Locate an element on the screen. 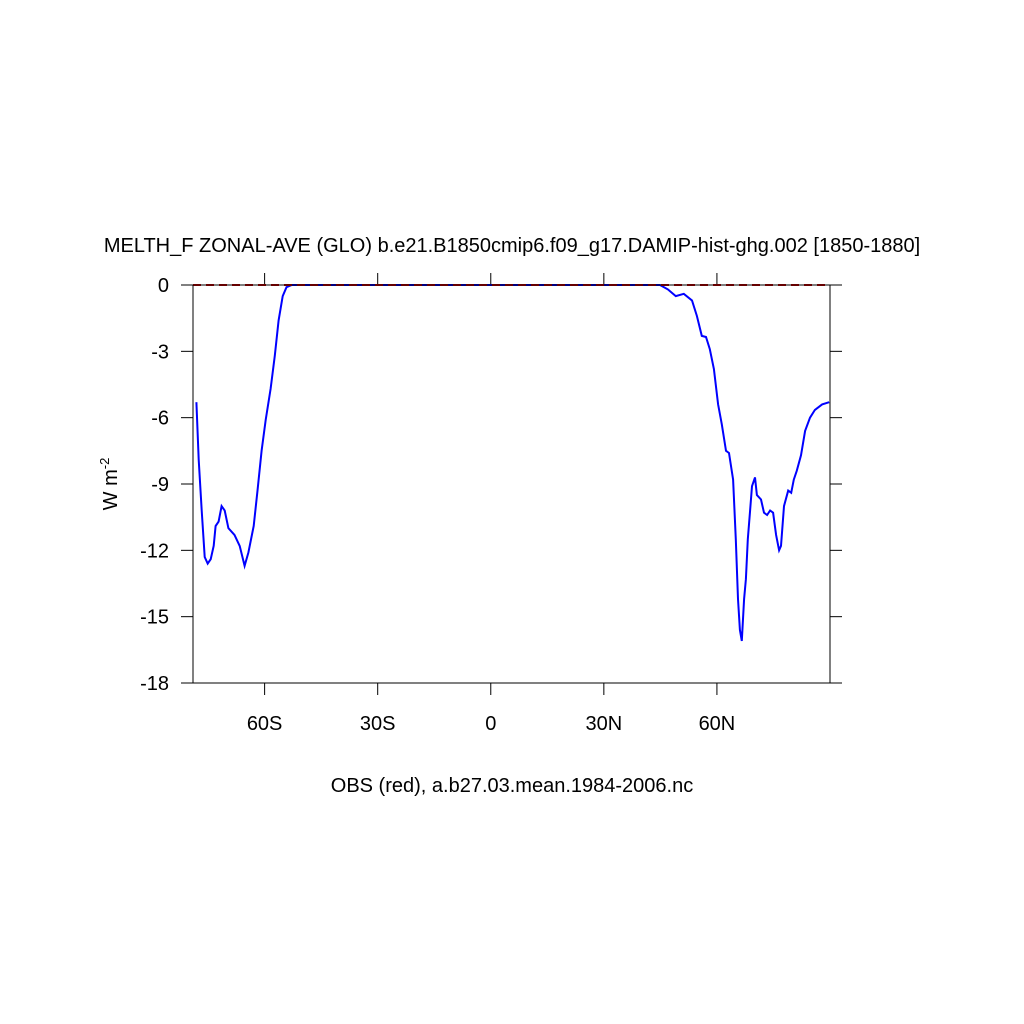 This screenshot has height=1024, width=1024. x-tick-label: 60S is located at coordinates (265, 724).